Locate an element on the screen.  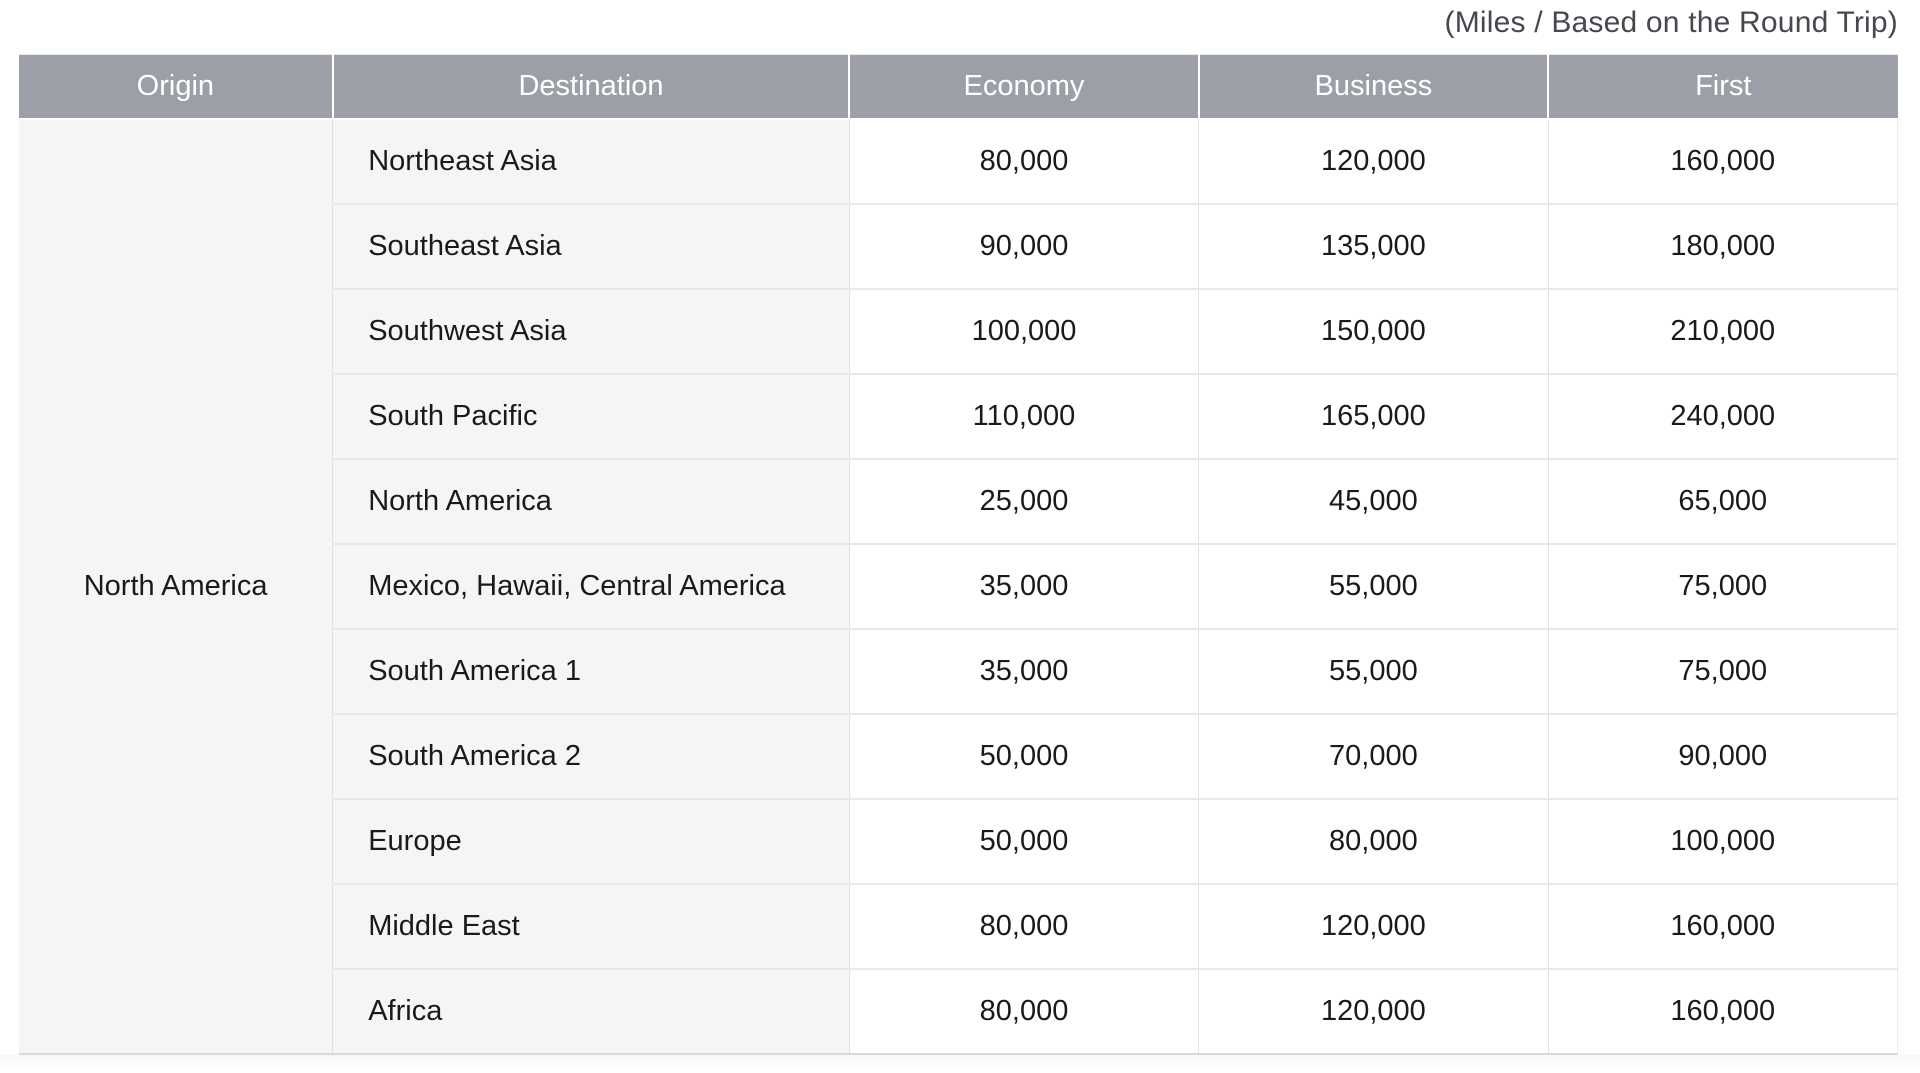
miles-round-trip-note: (Miles / Based on the Round Trip) is located at coordinates (1671, 22).